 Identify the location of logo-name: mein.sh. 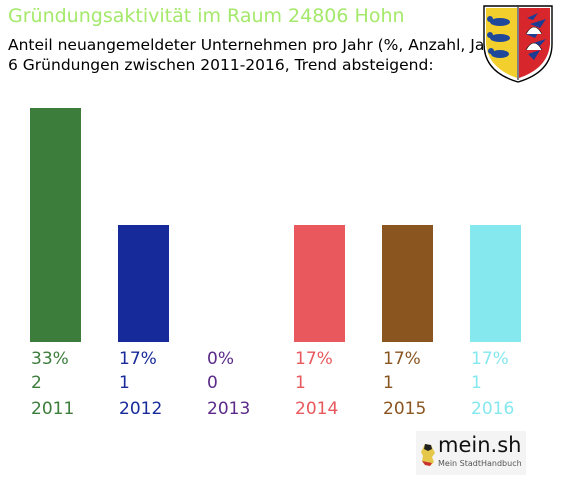
(480, 445).